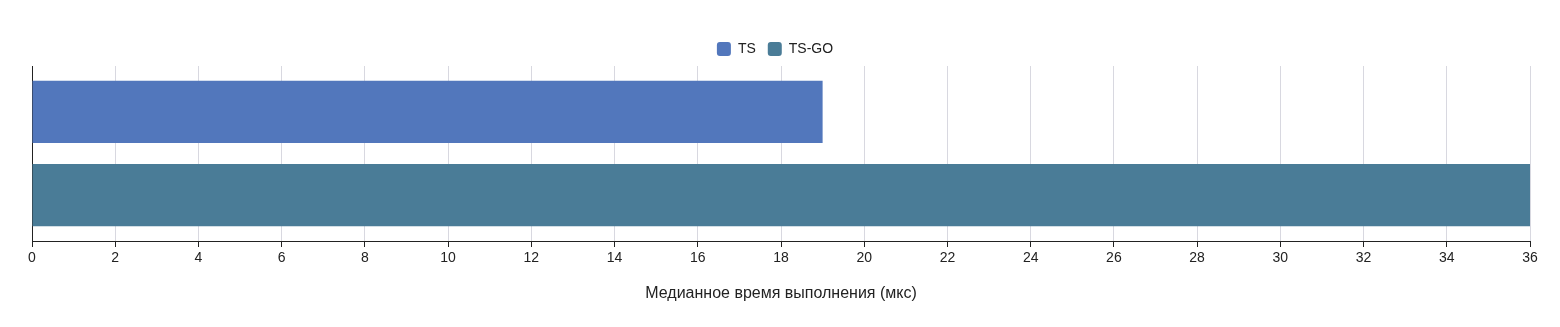 This screenshot has height=327, width=1560. Describe the element at coordinates (781, 292) in the screenshot. I see `x-axis-title: Медианное время выполнения (мкс)` at that location.